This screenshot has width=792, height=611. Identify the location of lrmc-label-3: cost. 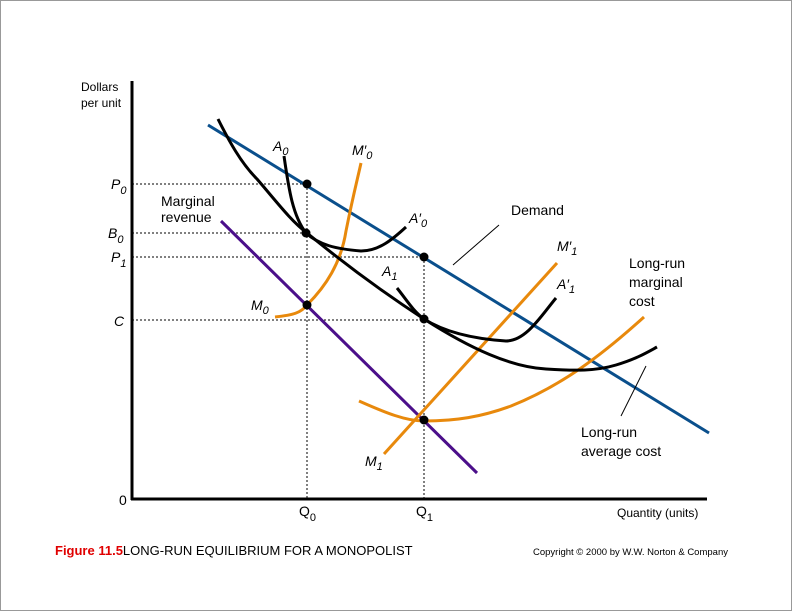
(642, 301).